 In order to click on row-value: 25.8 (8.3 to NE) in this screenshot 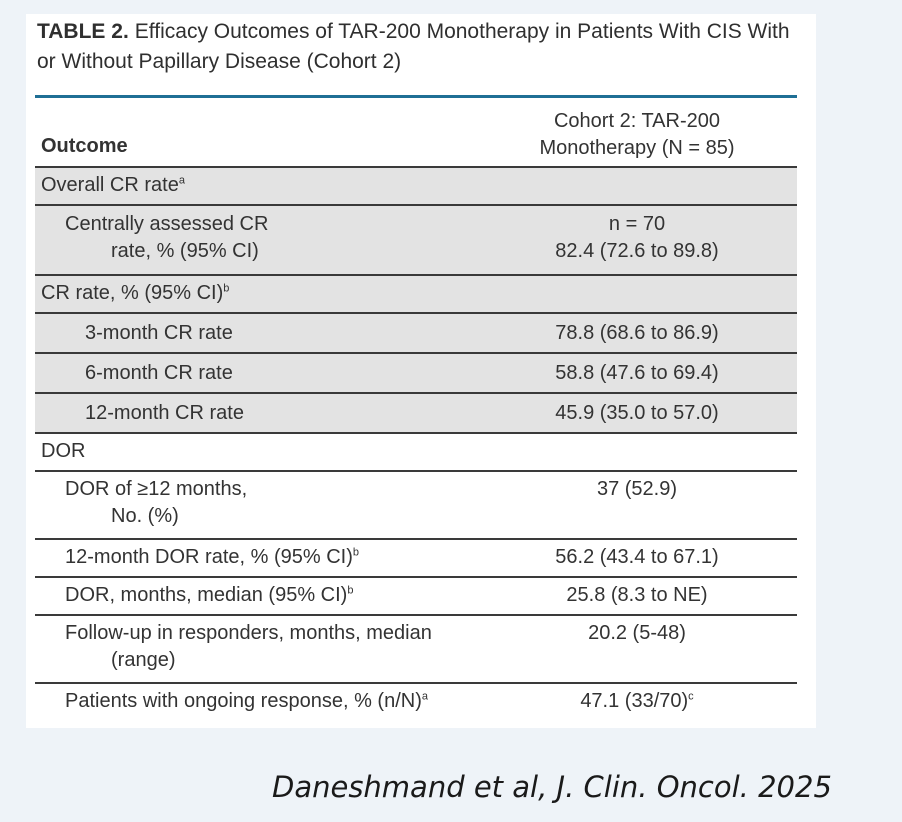, I will do `click(637, 595)`.